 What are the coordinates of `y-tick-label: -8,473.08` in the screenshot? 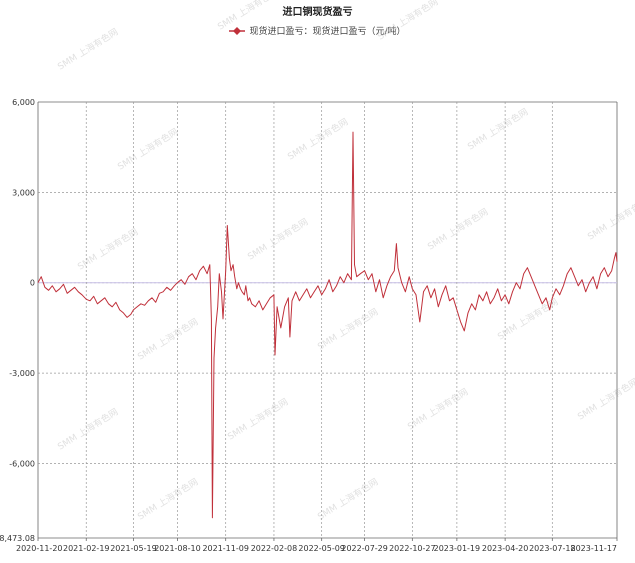 It's located at (17, 538).